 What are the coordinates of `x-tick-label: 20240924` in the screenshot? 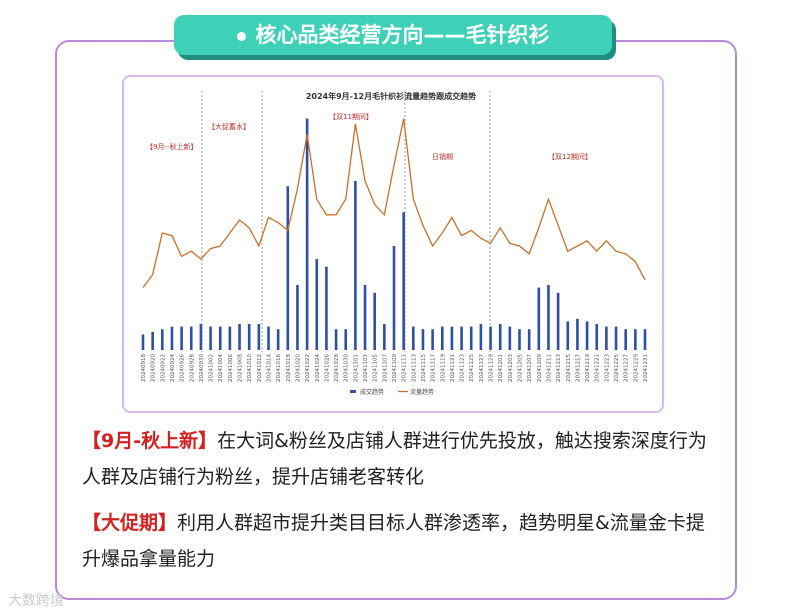 It's located at (173, 368).